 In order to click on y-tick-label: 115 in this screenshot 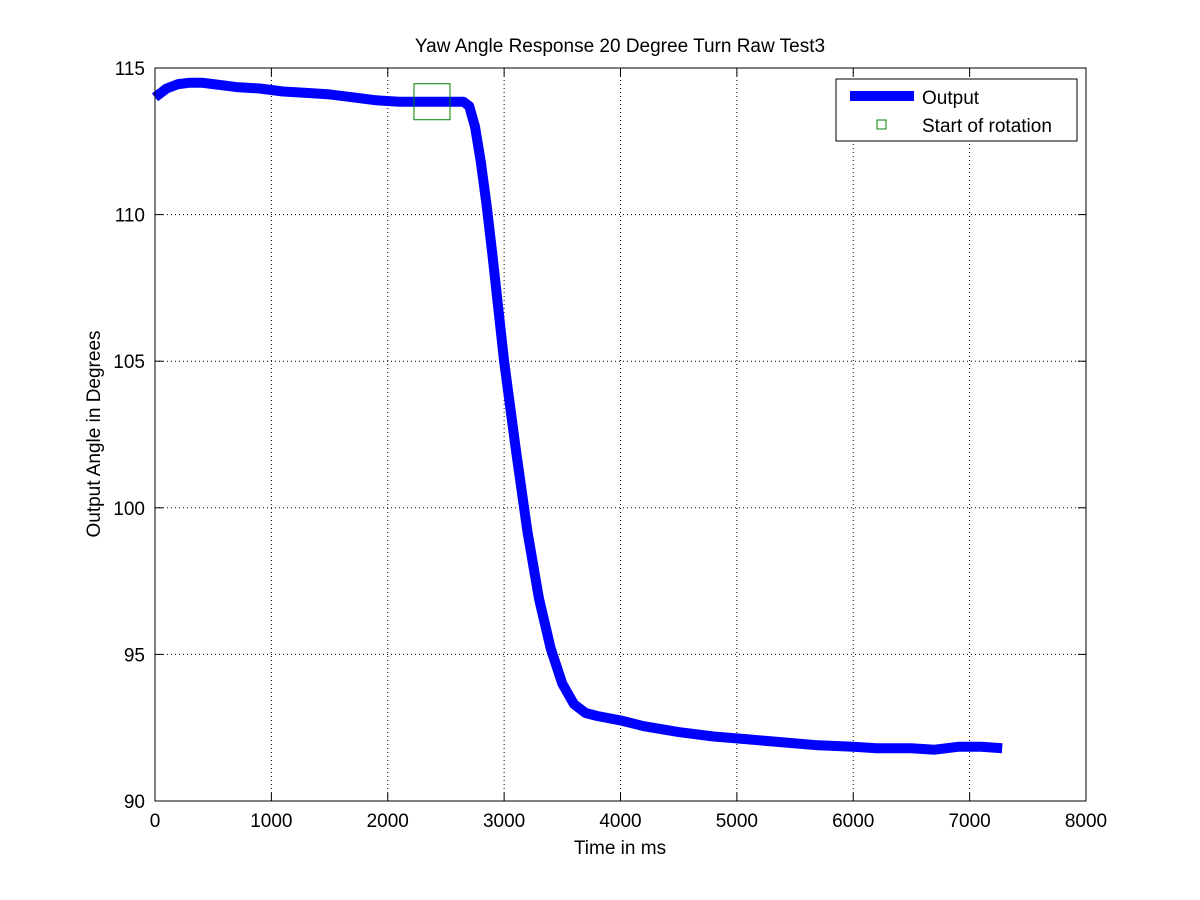, I will do `click(130, 69)`.